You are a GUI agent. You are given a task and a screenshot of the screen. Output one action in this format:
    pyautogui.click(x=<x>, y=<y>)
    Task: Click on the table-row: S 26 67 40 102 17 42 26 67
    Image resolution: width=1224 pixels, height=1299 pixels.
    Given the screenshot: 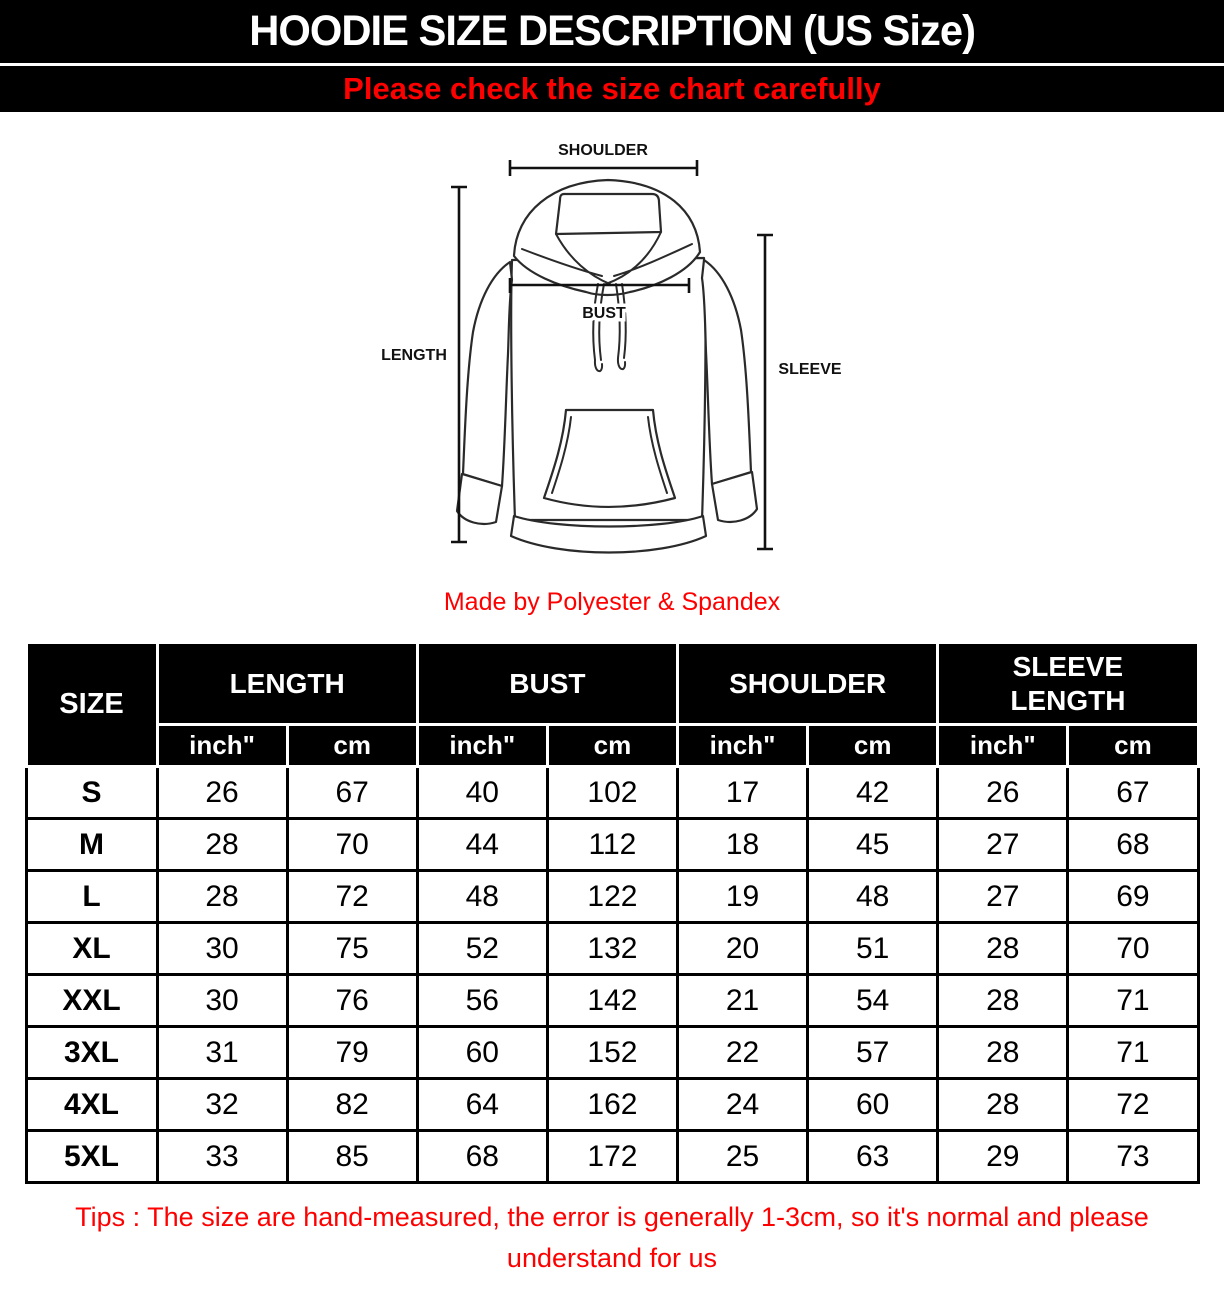 What is the action you would take?
    pyautogui.click(x=612, y=792)
    